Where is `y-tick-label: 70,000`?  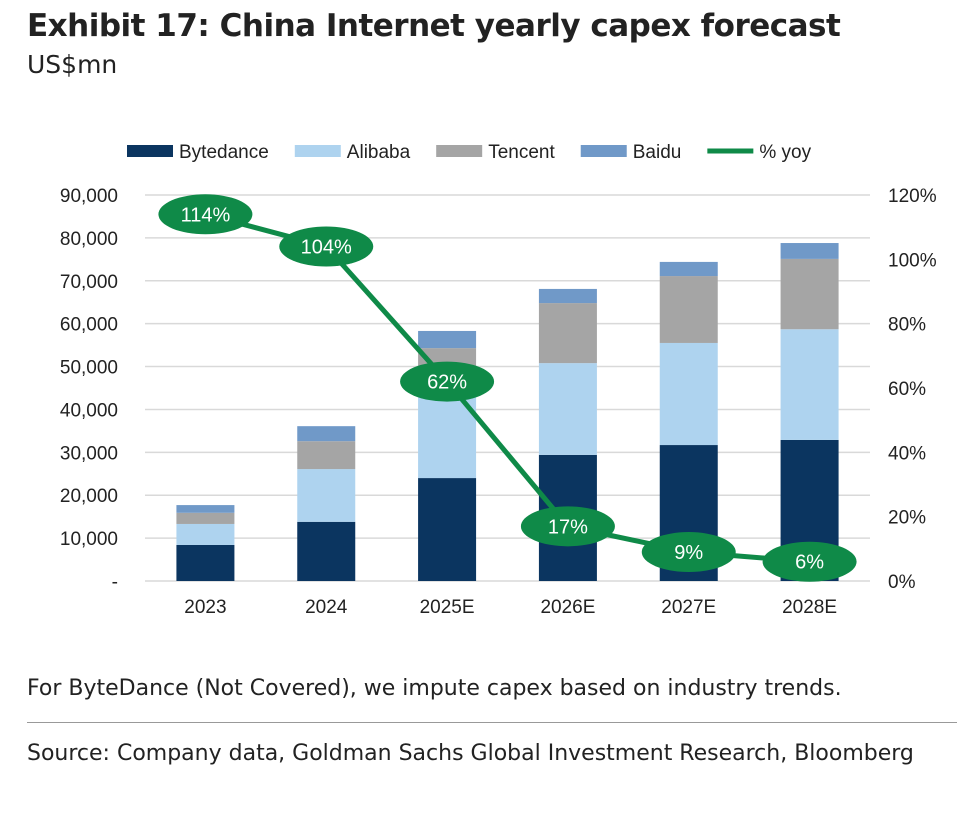
y-tick-label: 70,000 is located at coordinates (89, 282).